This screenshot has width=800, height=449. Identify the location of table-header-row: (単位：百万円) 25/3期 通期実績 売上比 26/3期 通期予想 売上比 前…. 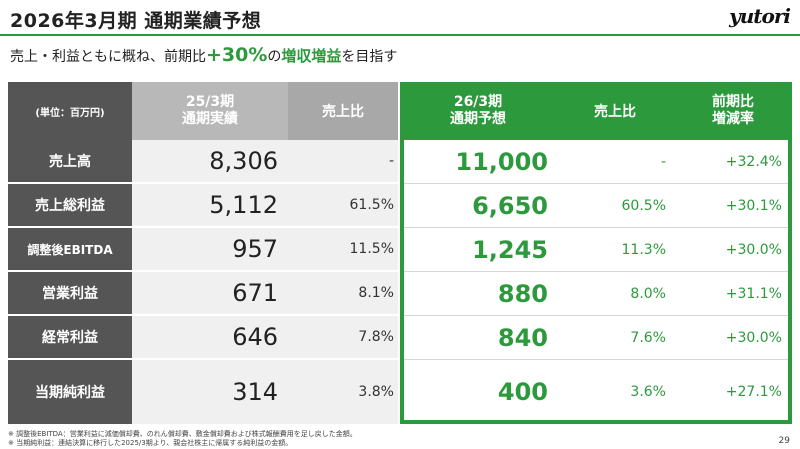
(400, 111).